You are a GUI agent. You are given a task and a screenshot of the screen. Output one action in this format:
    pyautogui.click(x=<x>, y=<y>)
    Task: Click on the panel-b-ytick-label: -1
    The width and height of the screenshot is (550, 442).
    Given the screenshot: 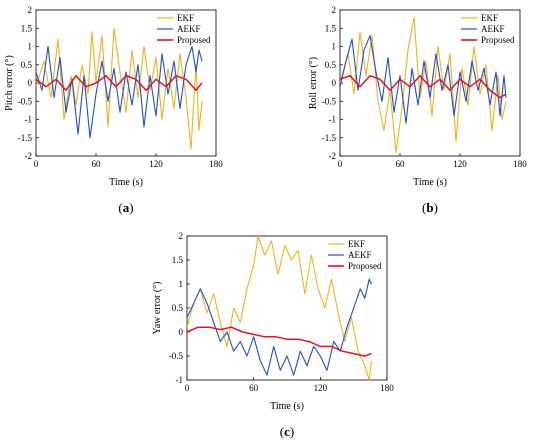 What is the action you would take?
    pyautogui.click(x=333, y=120)
    